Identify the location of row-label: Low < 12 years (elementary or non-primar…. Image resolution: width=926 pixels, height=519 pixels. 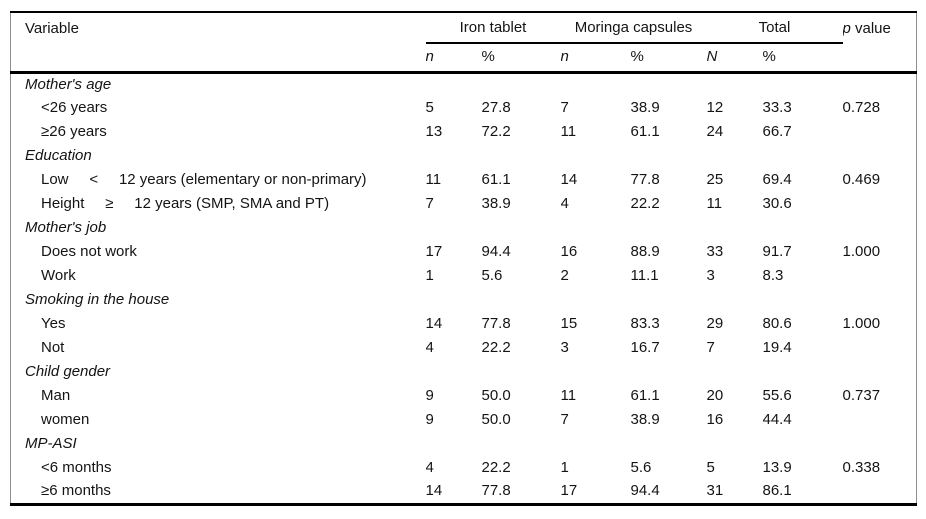
(204, 179).